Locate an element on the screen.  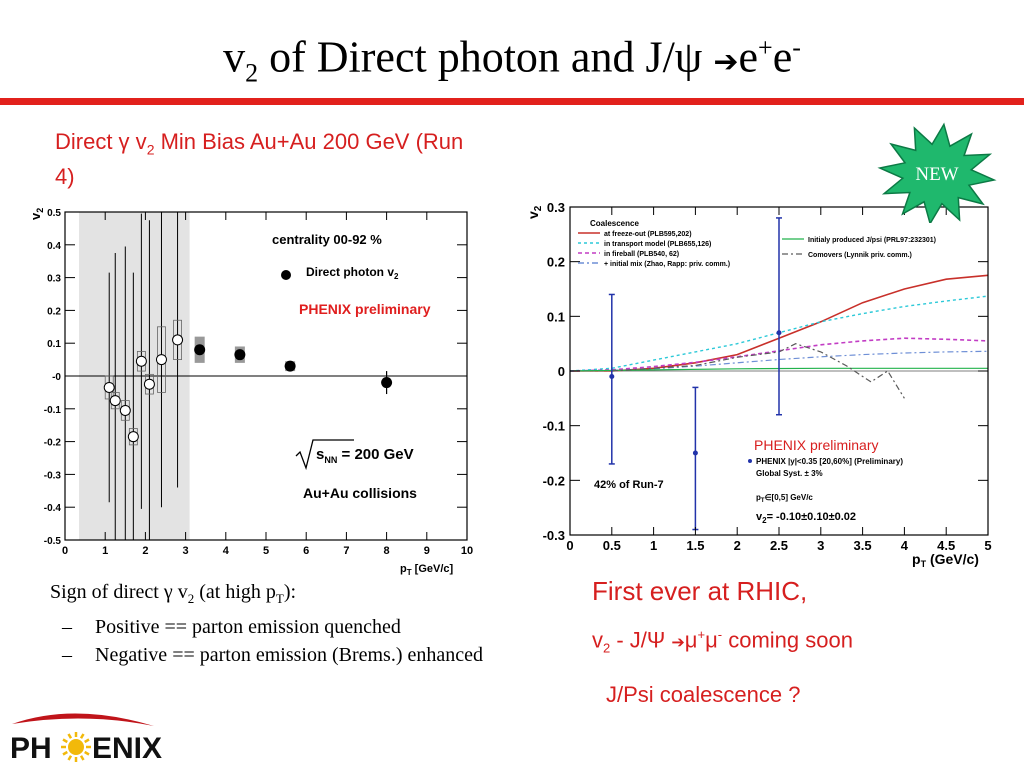
x-tick-label: 1.5 is located at coordinates (695, 545).